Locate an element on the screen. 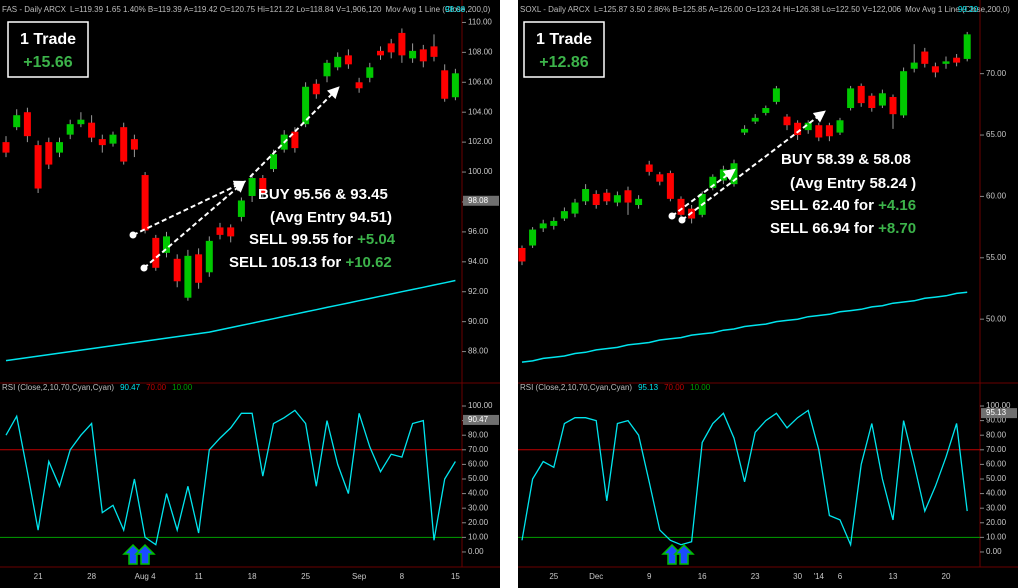  y-tick-label: 10.00 is located at coordinates (478, 536).